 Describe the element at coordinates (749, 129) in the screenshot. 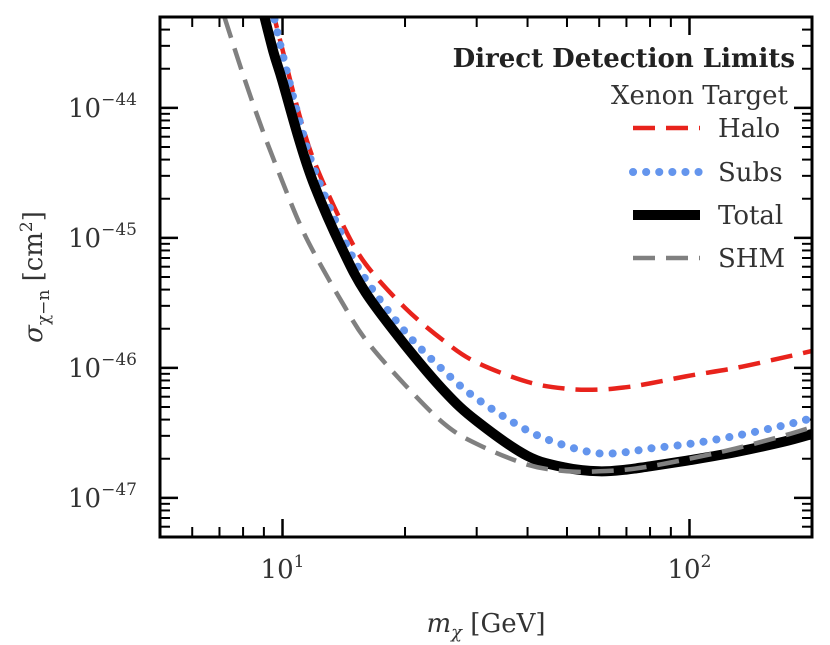

I see `legend-label-halo: Halo` at that location.